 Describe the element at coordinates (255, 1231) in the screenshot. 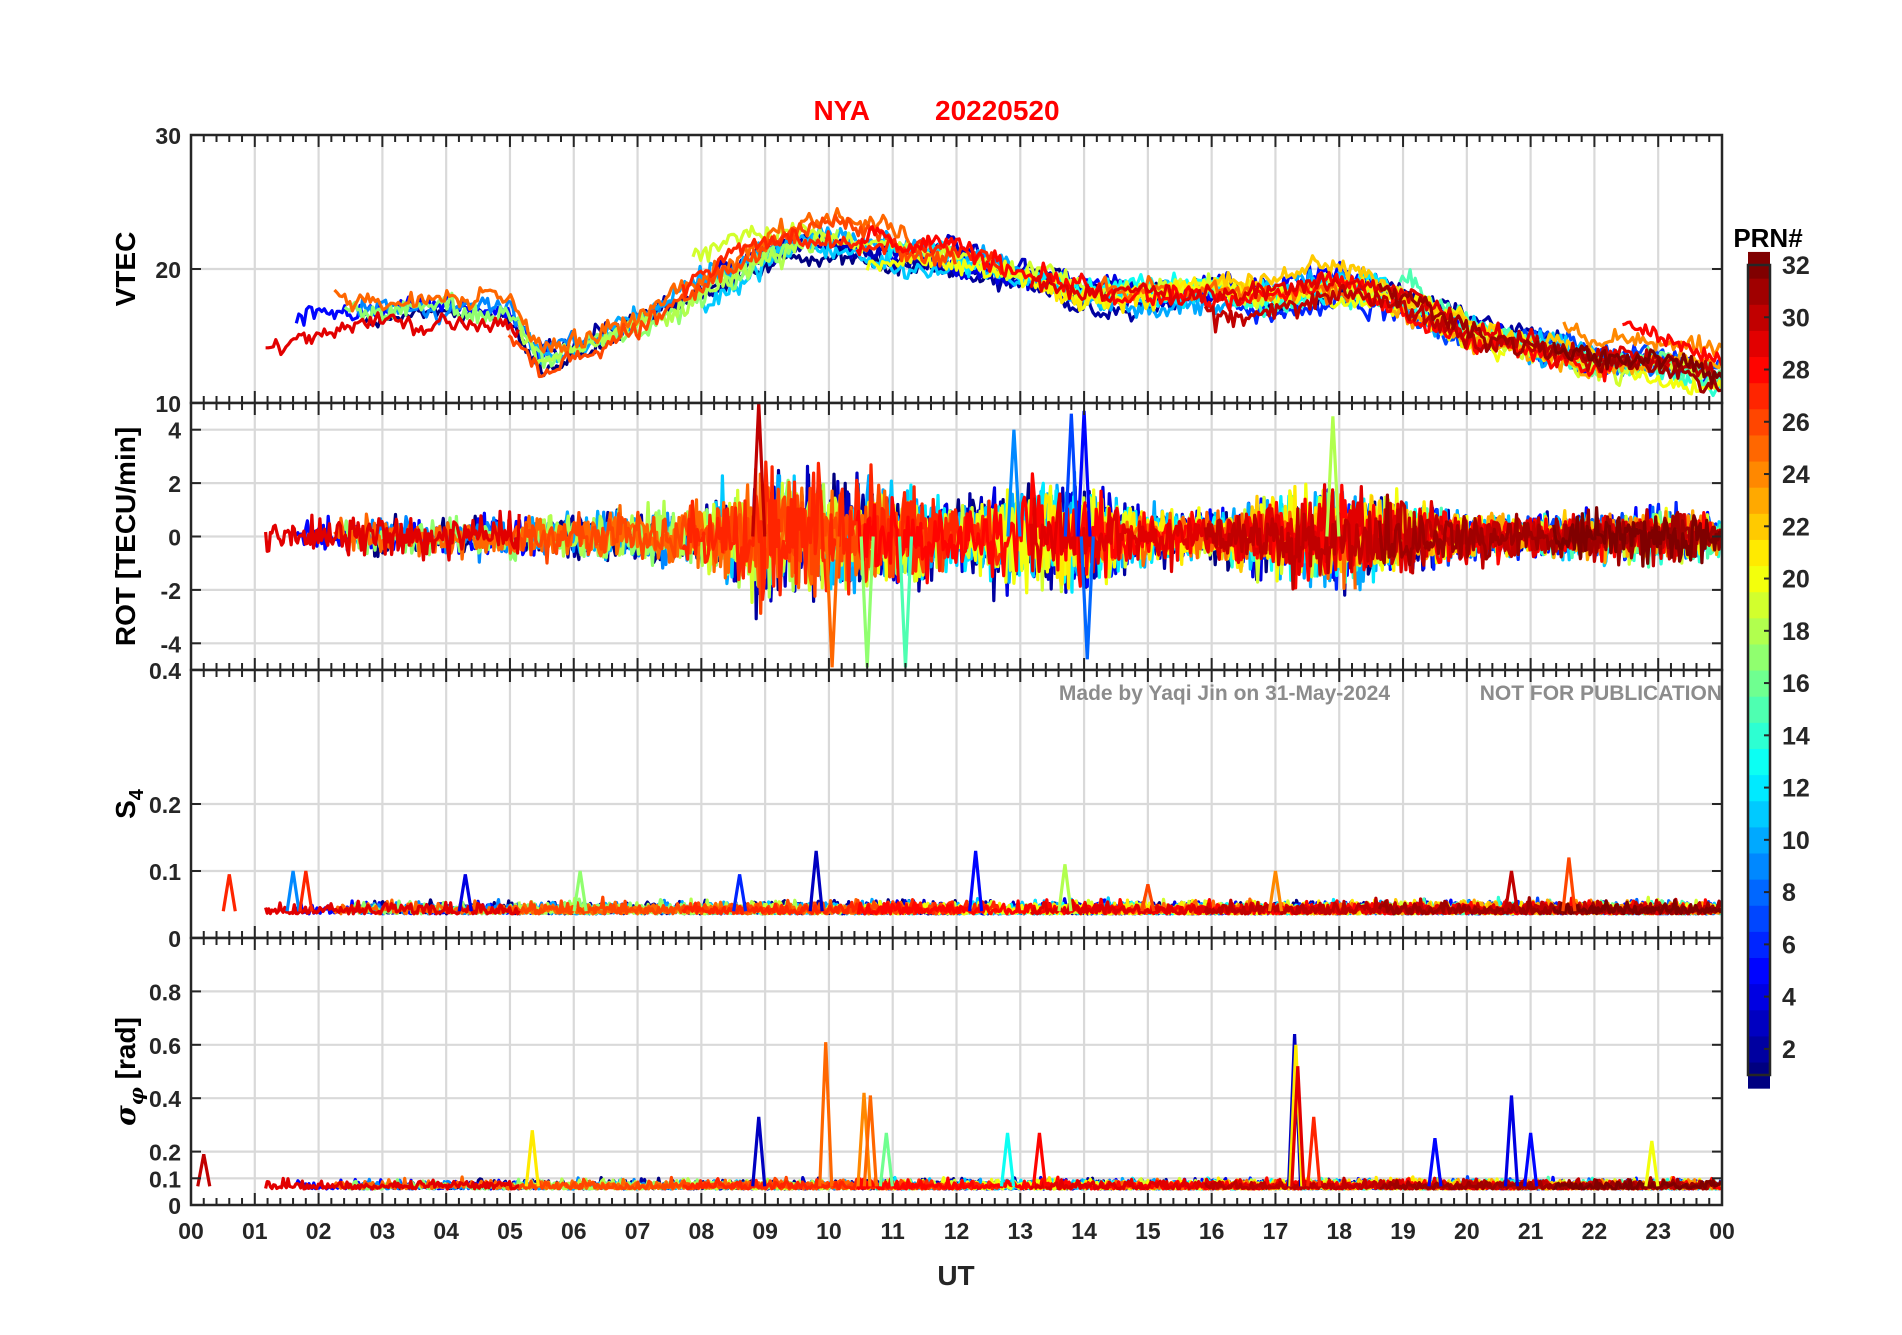

I see `x-tick-label: 01` at that location.